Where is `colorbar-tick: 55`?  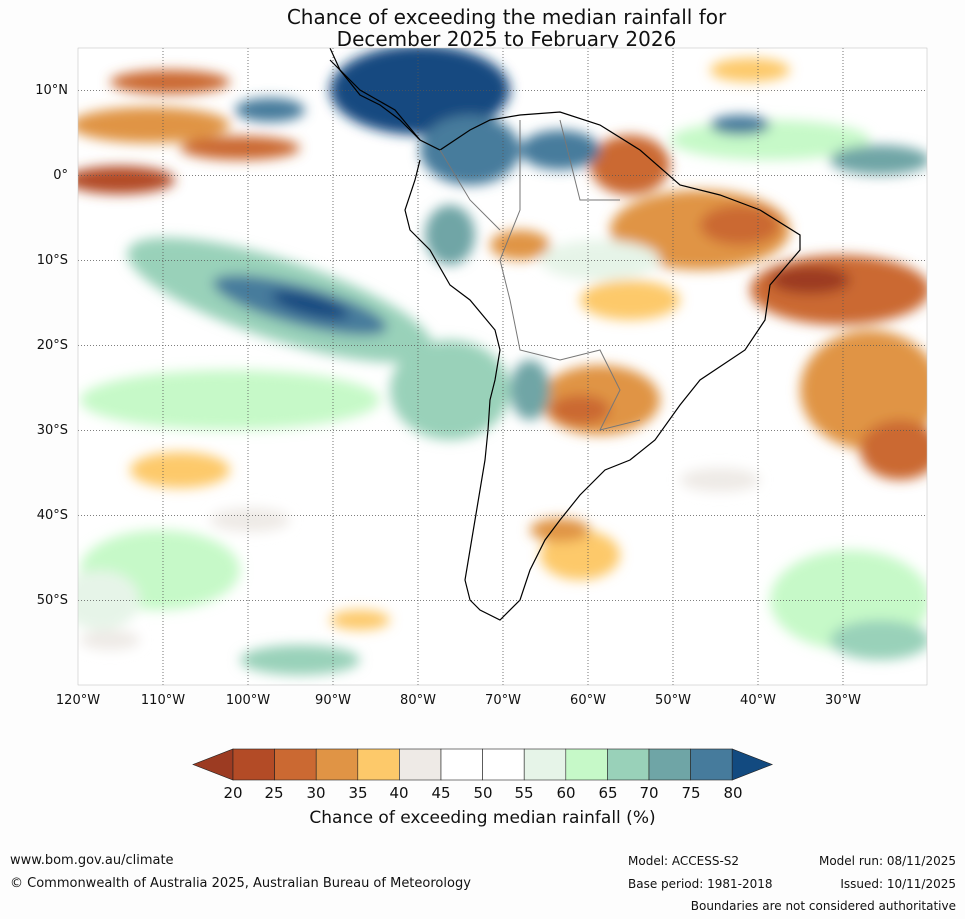 colorbar-tick: 55 is located at coordinates (524, 793).